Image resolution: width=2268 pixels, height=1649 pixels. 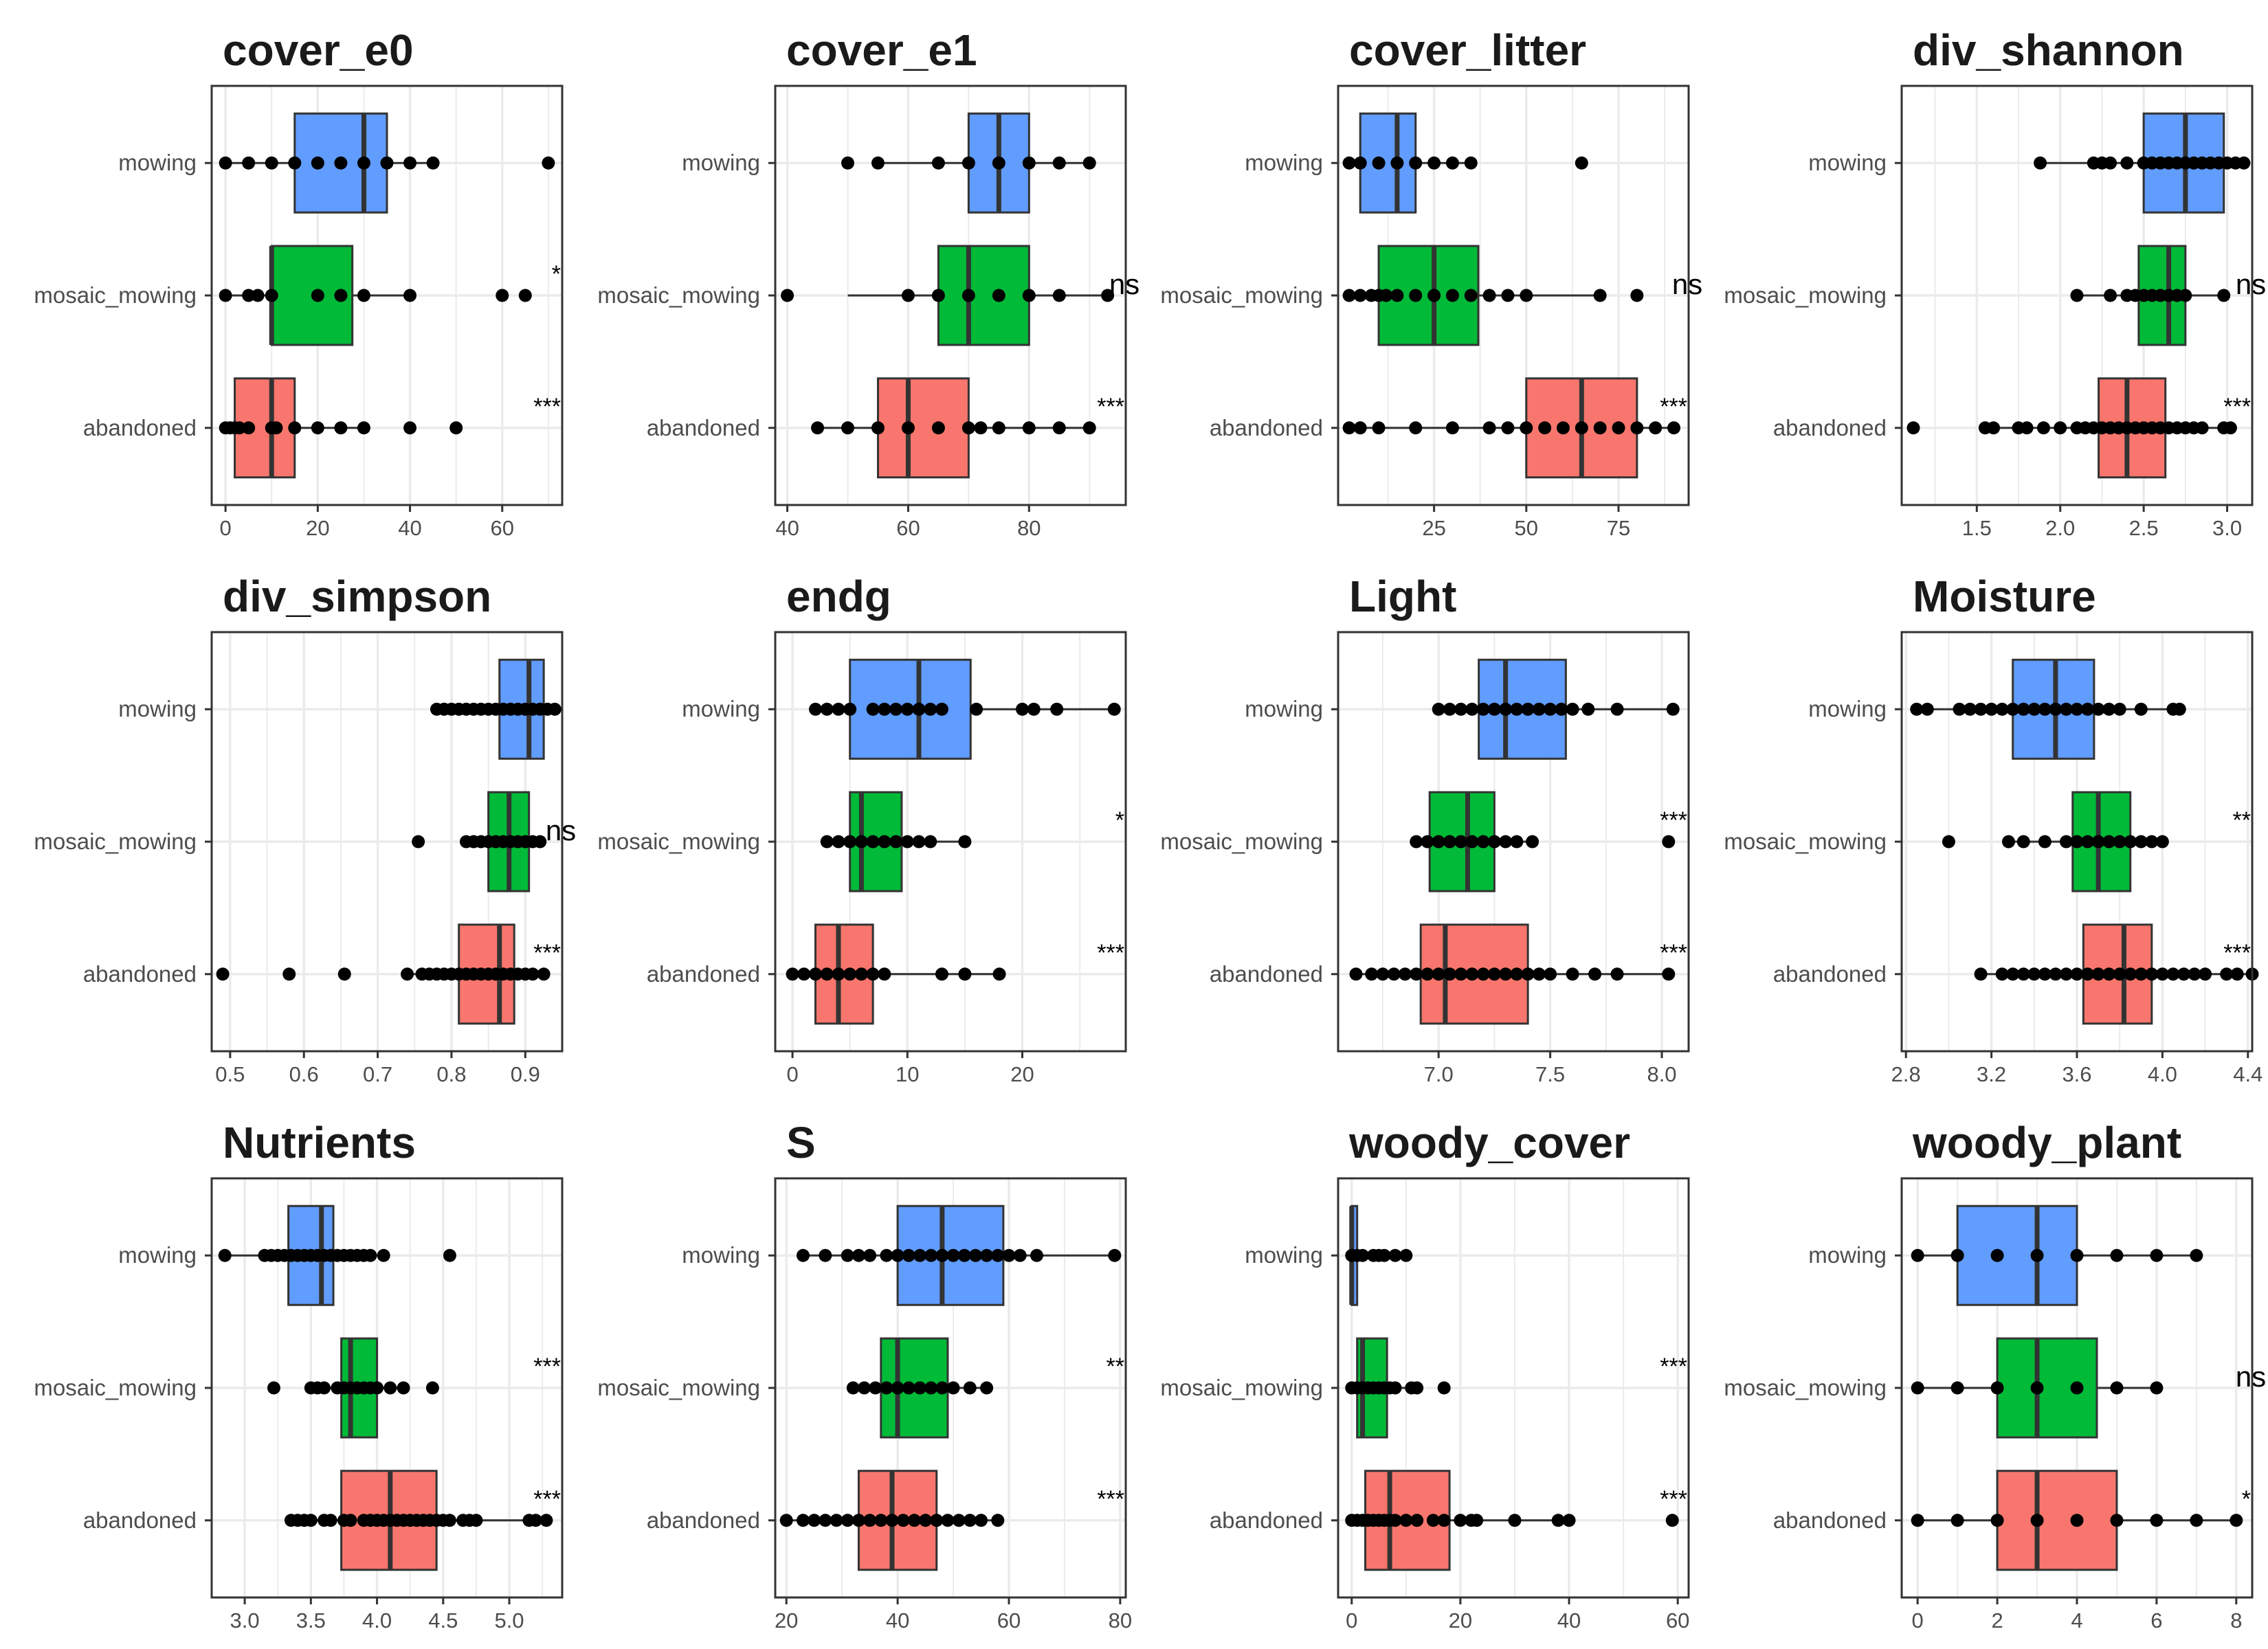 I want to click on significance-label: ***, so click(x=1110, y=1499).